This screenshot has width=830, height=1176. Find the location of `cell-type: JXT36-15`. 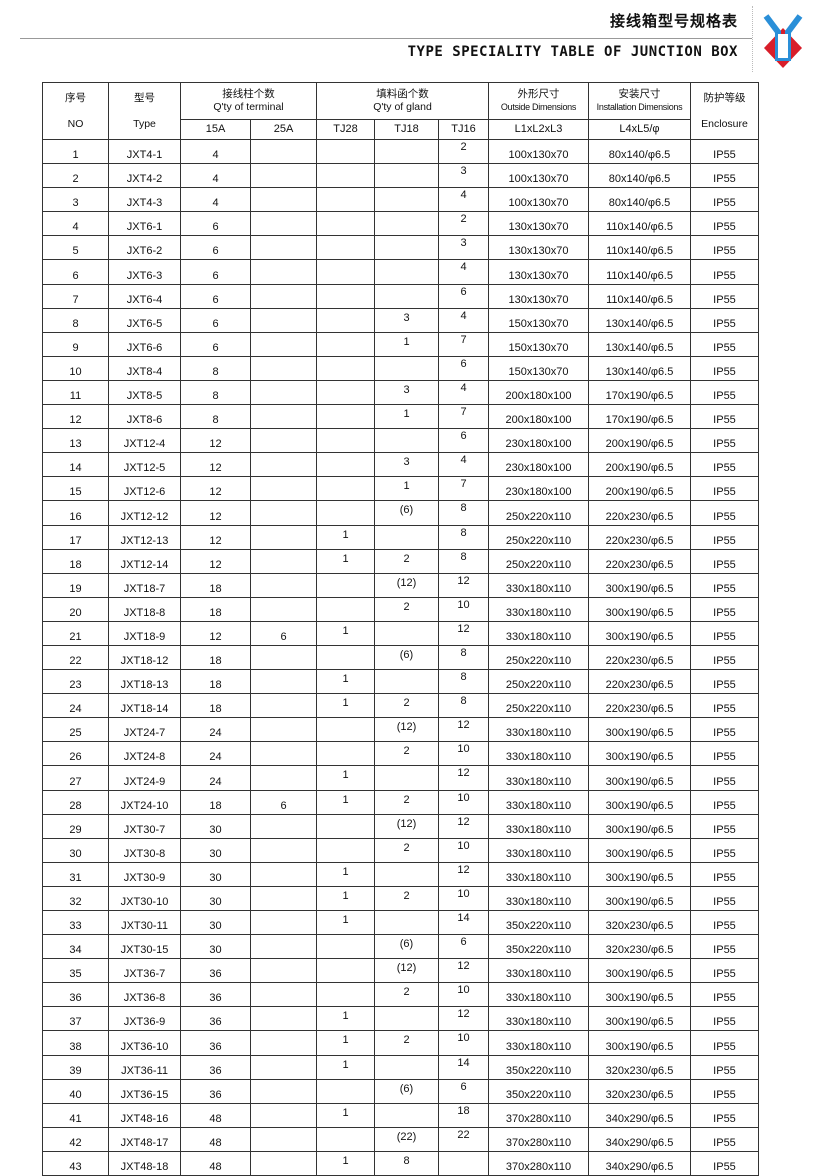

cell-type: JXT36-15 is located at coordinates (144, 1091).